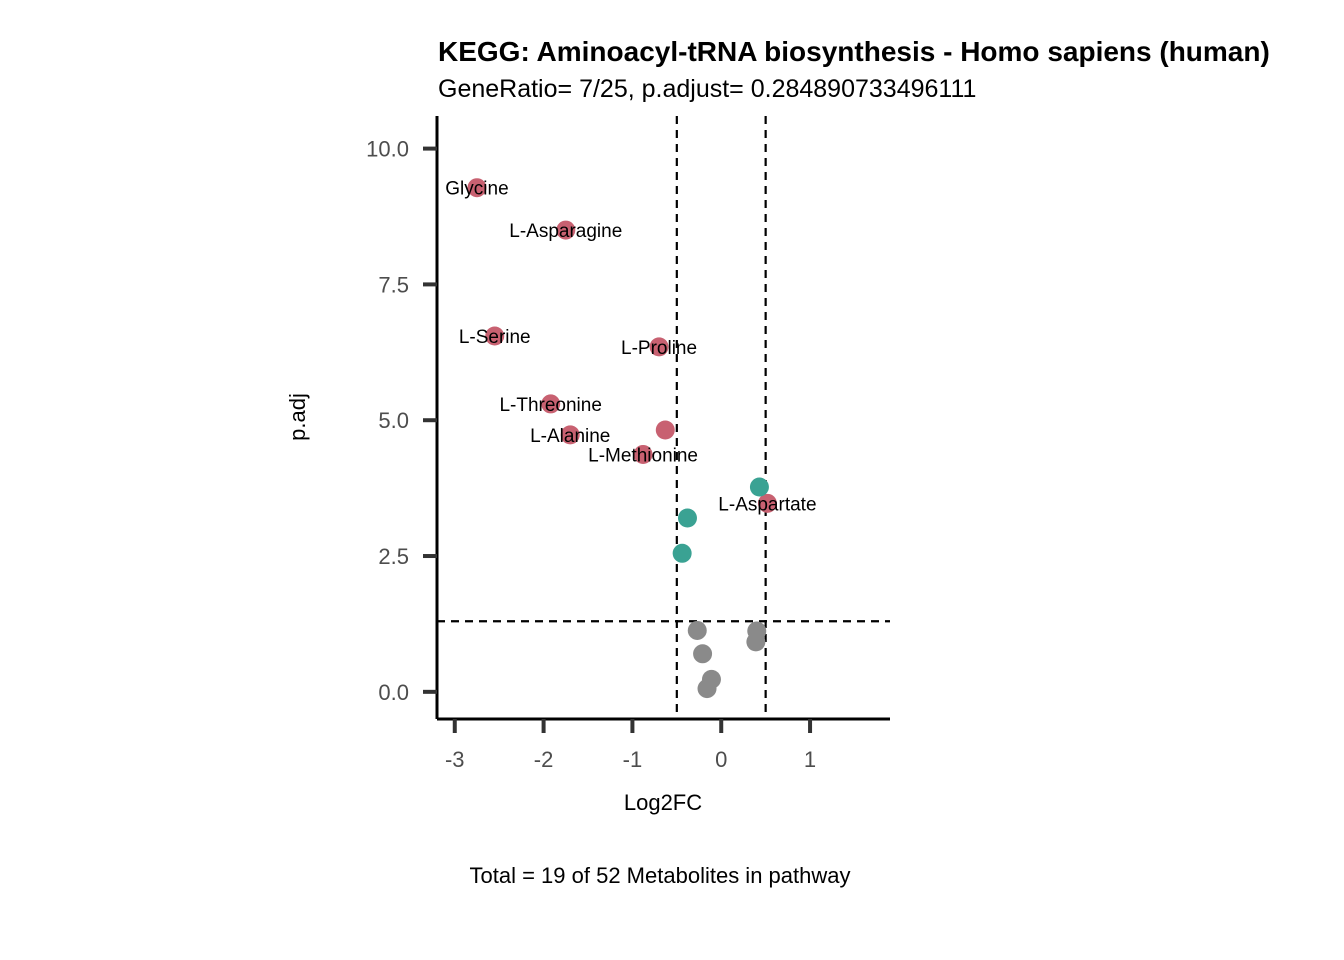  I want to click on point-label: L-Asparagine, so click(565, 231).